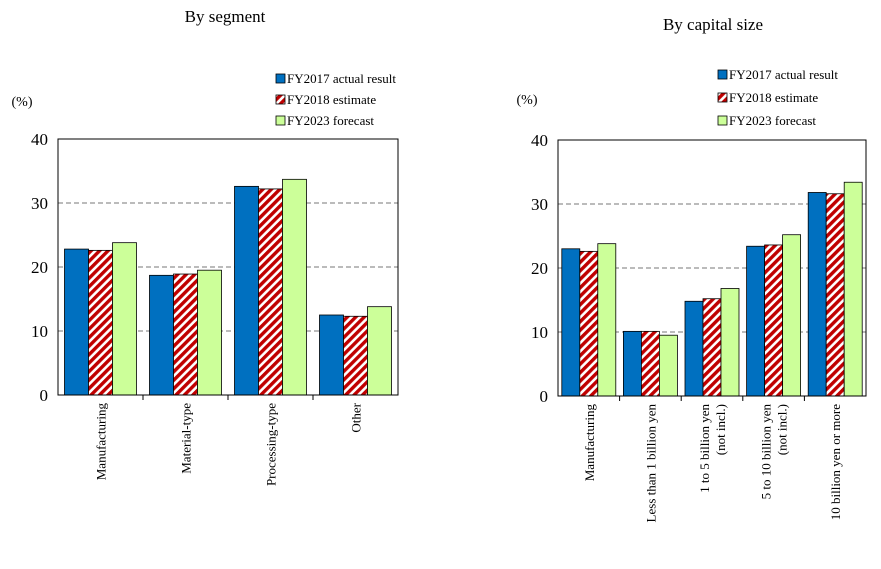 Image resolution: width=881 pixels, height=569 pixels. Describe the element at coordinates (225, 16) in the screenshot. I see `chart-title: By segment` at that location.